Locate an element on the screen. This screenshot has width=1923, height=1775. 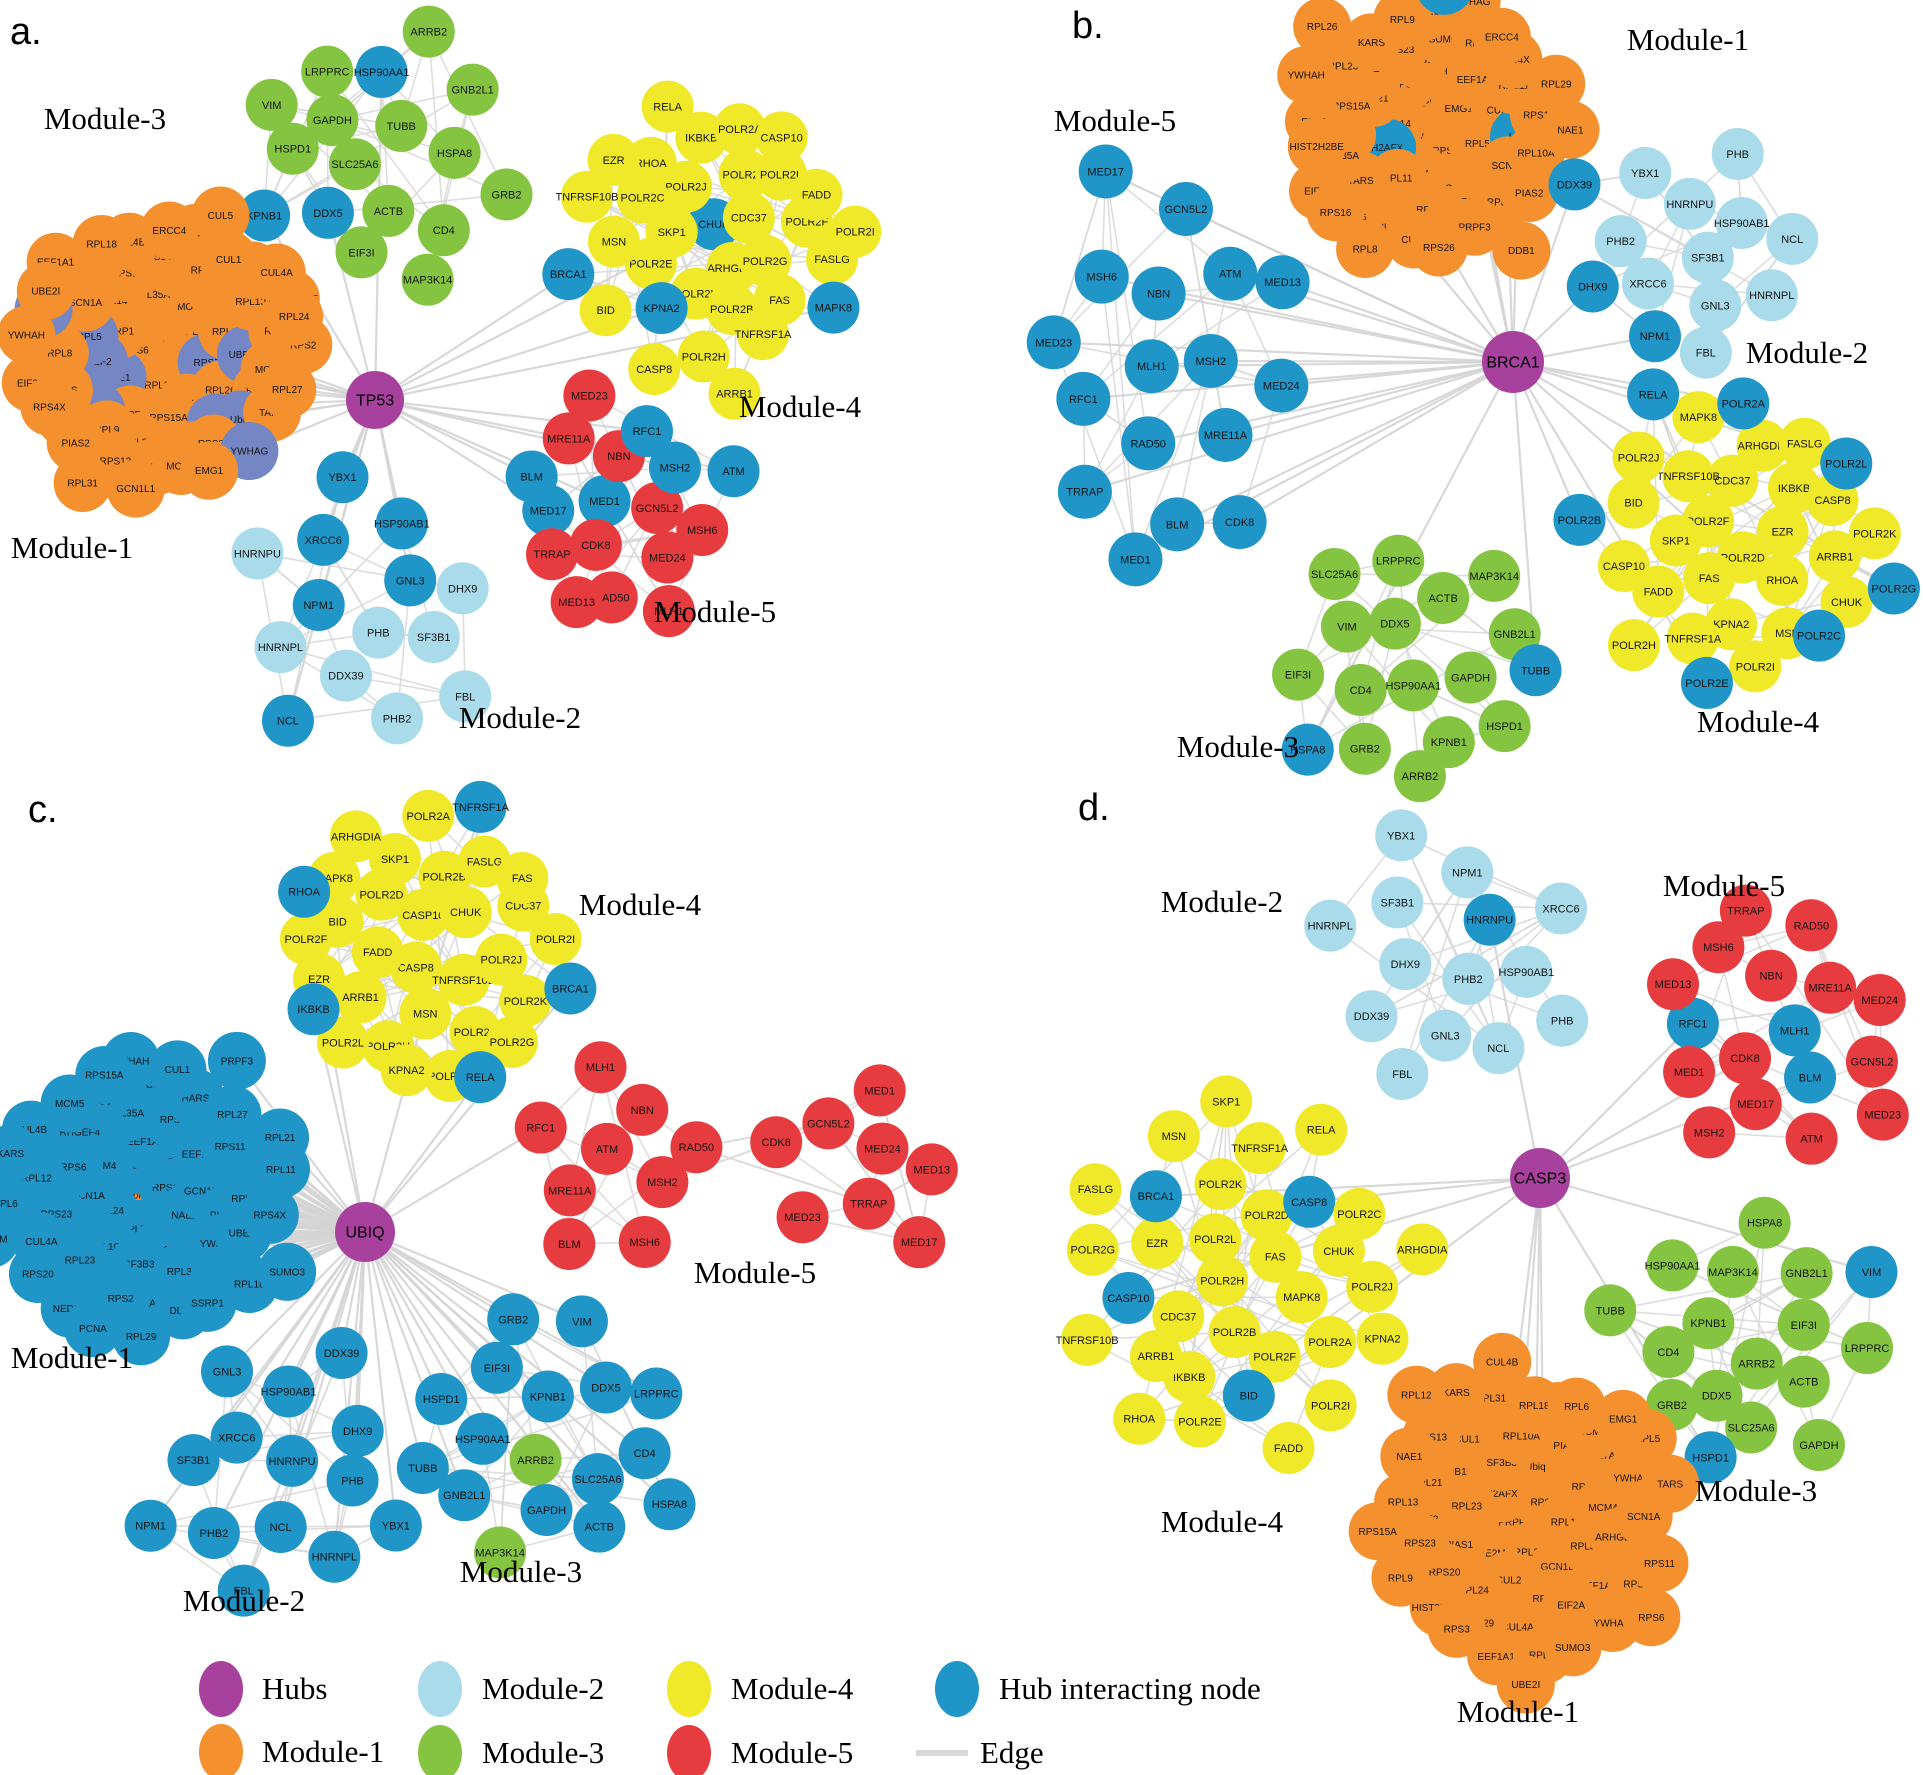
node-label-RPL11: RPL11 is located at coordinates (1398, 179).